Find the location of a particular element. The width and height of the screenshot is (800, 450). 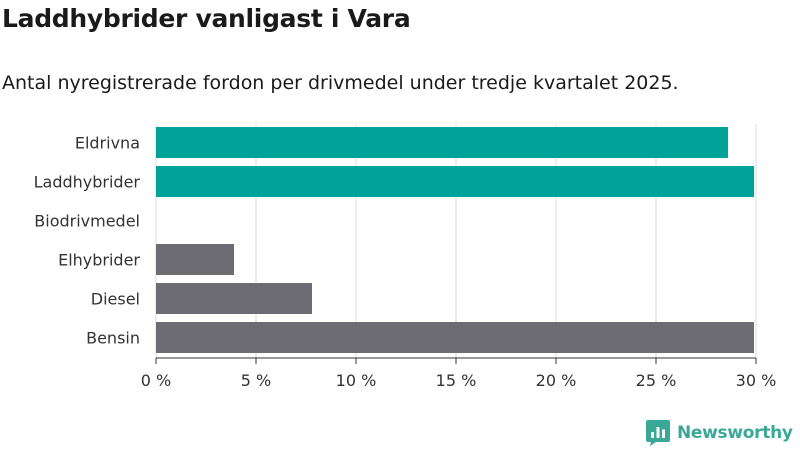

x-tick-label: 25 % is located at coordinates (656, 380).